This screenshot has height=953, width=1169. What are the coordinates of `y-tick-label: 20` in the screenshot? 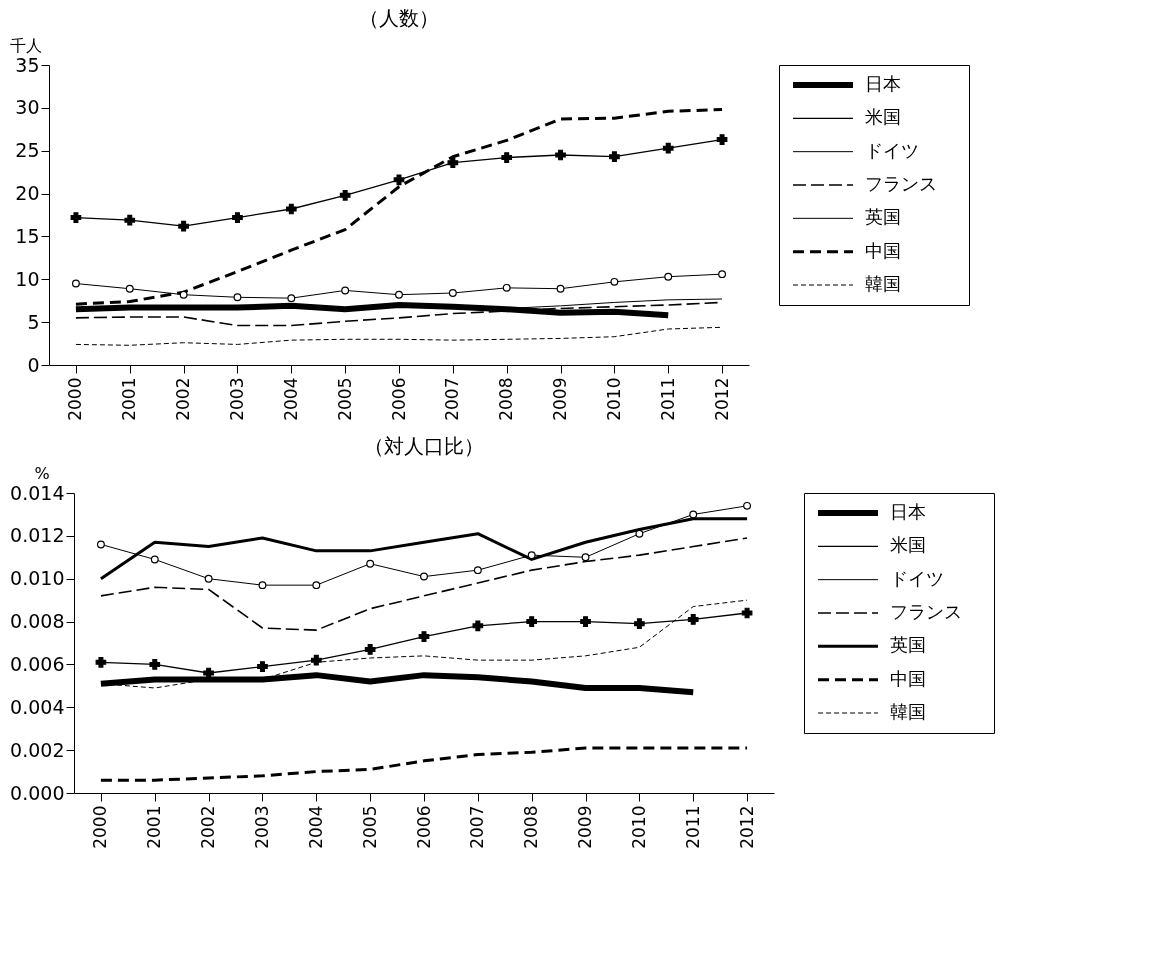 It's located at (27, 193).